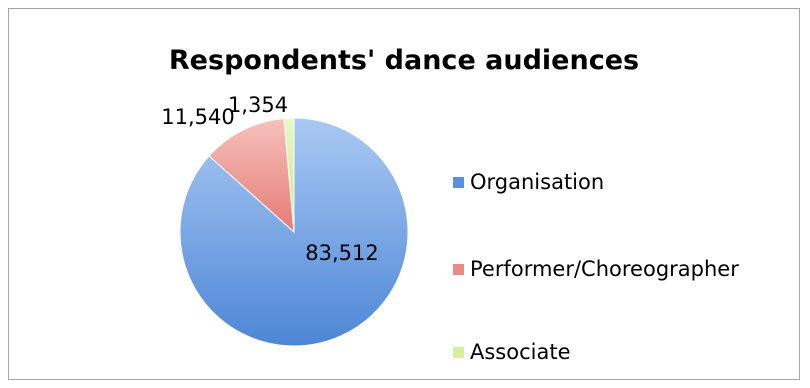 Image resolution: width=810 pixels, height=388 pixels. I want to click on legend-label-organisation: Organisation, so click(537, 182).